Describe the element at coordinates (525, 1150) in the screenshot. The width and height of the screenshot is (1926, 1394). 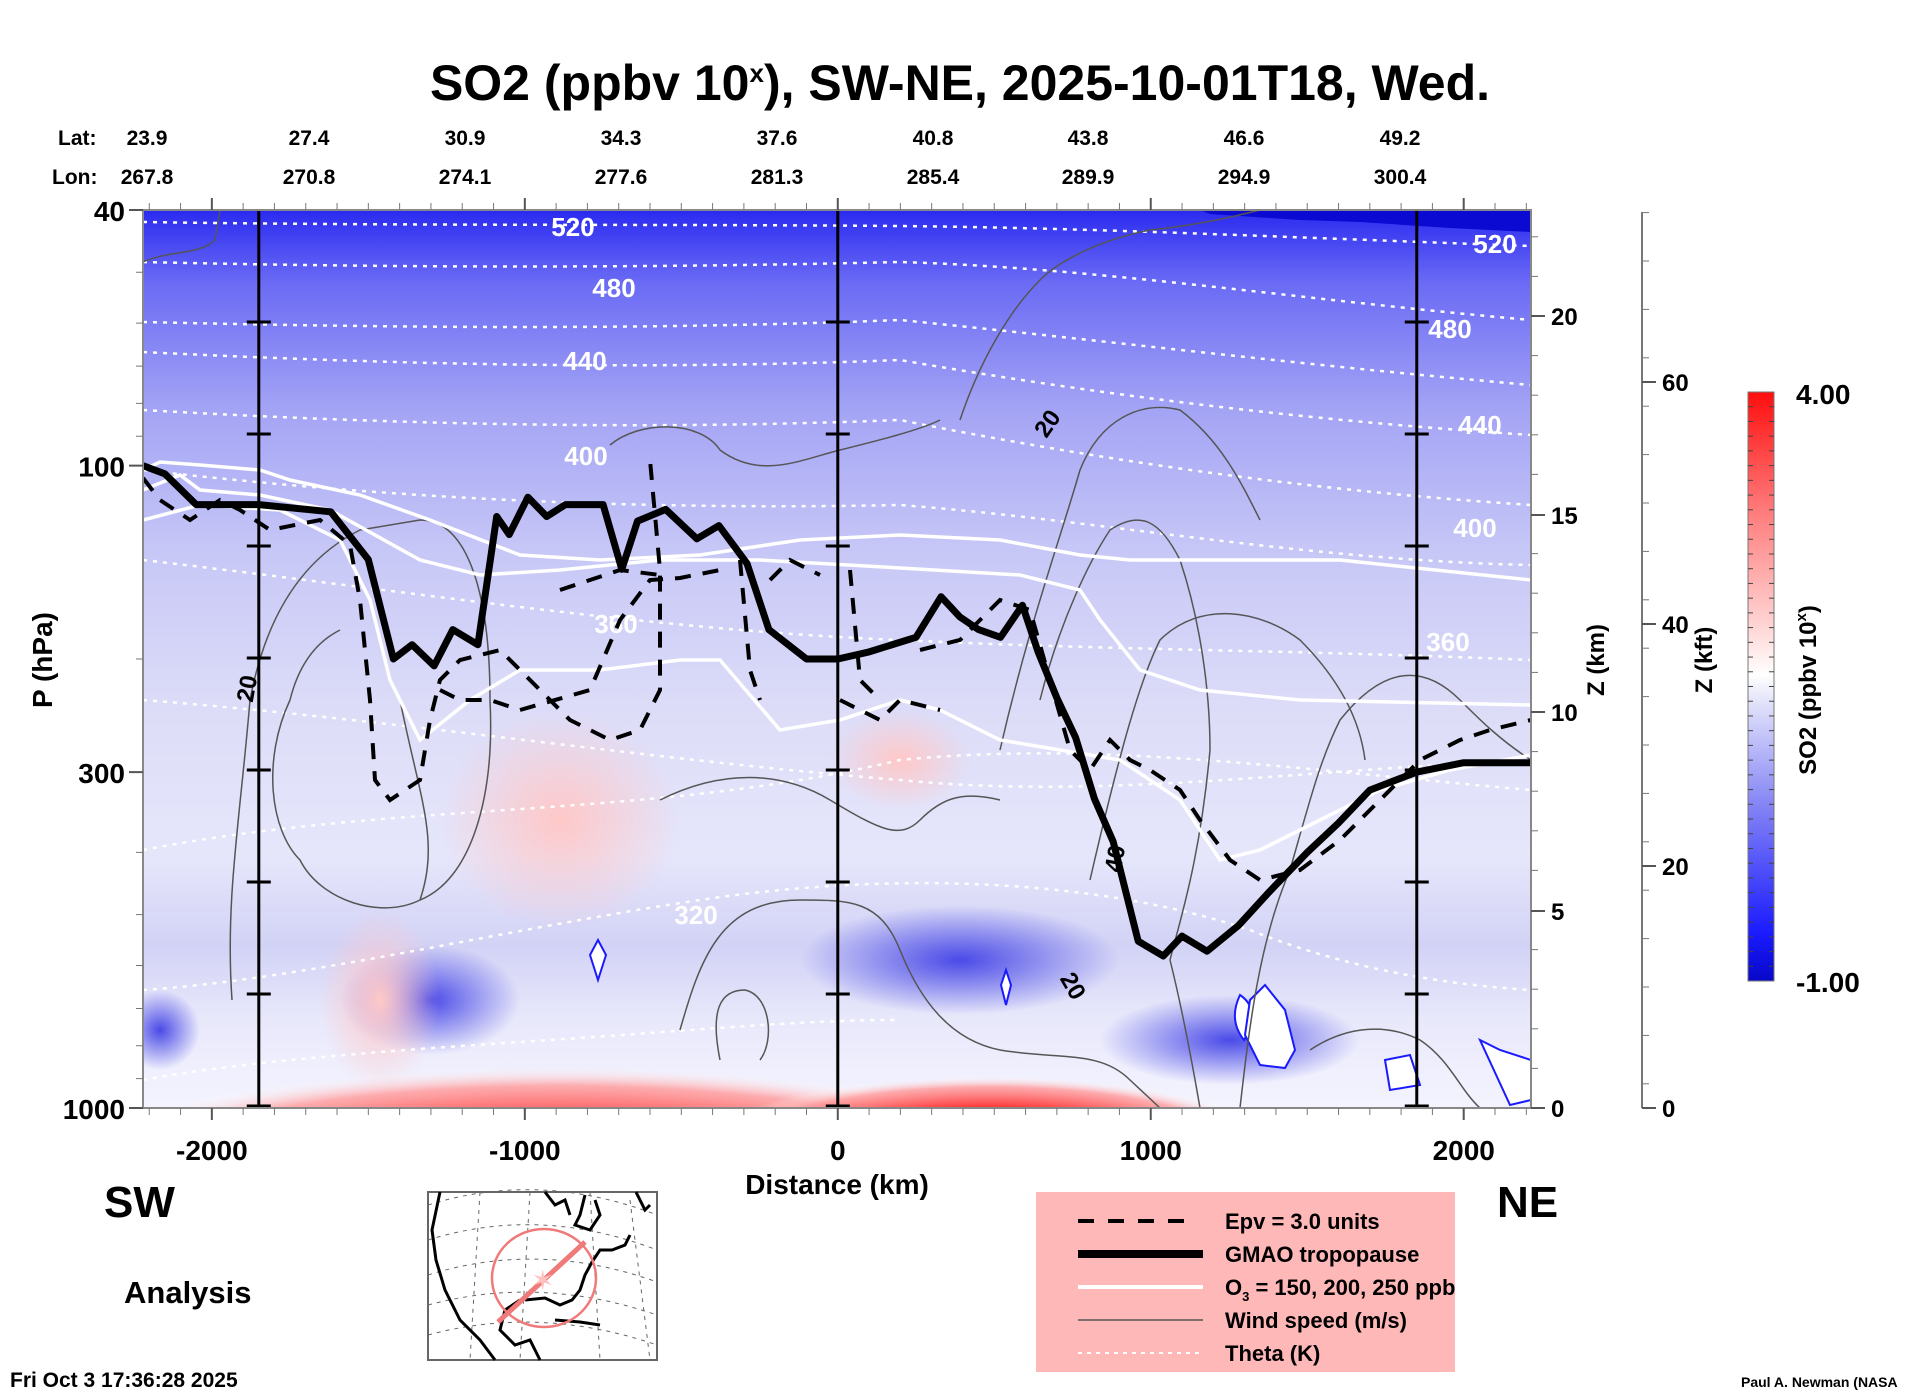
I see `x-tick-label: -1000` at that location.